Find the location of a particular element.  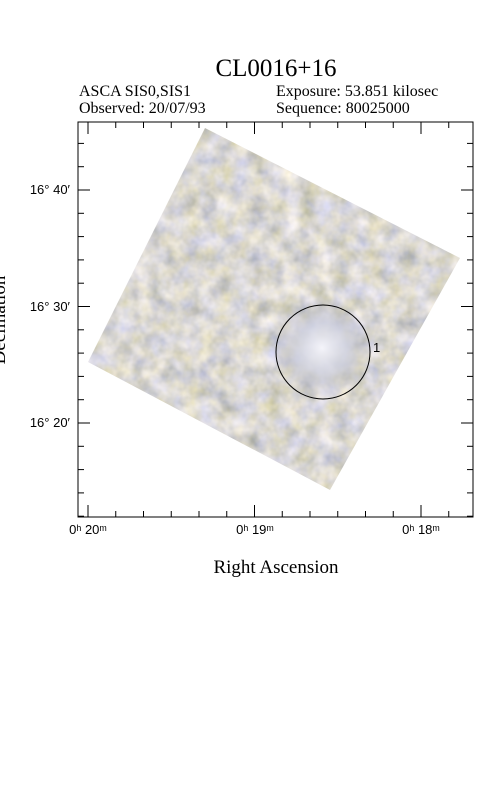

exposure: Exposure: 53.851 kilosec is located at coordinates (357, 91).